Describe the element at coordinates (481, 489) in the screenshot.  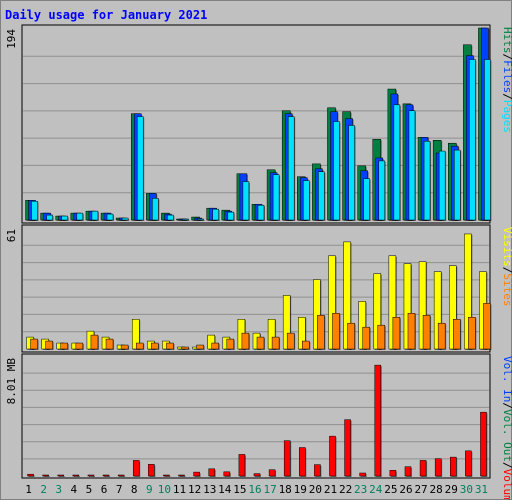
I see `day-label-31: 31` at that location.